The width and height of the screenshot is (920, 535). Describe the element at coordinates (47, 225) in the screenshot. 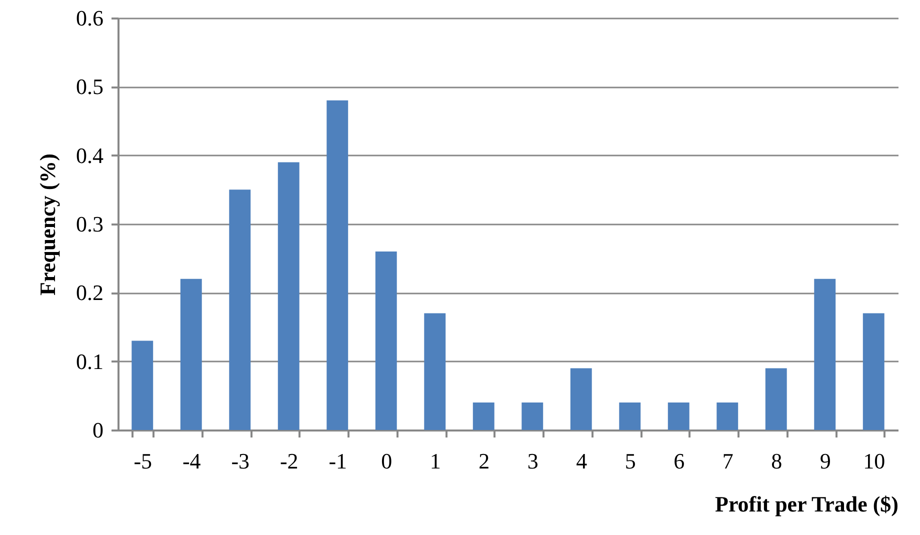

I see `y-axis-title: Frequency (%)` at that location.